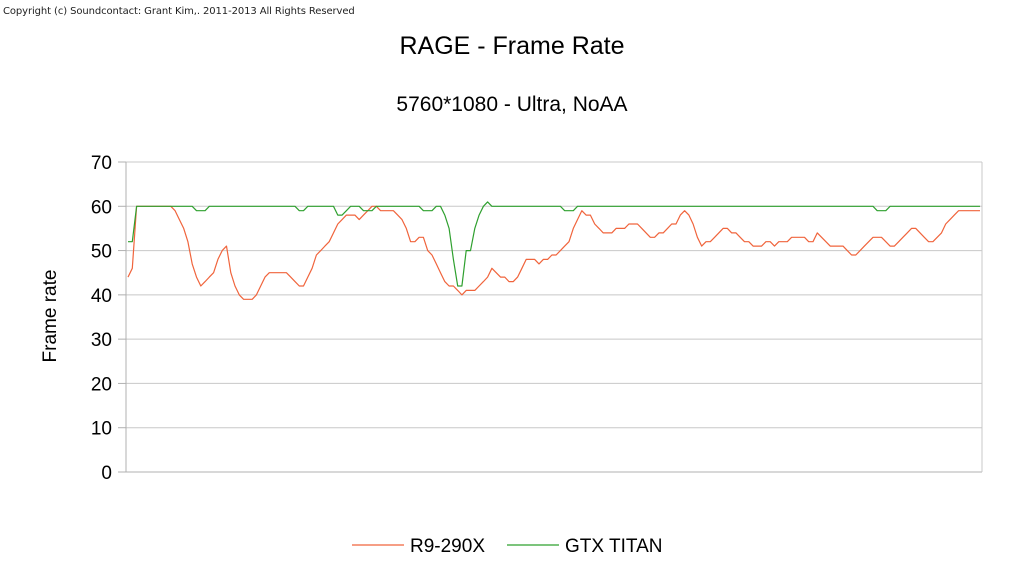 This screenshot has height=576, width=1024. What do you see at coordinates (101, 384) in the screenshot?
I see `y-tick-label-20: 20` at bounding box center [101, 384].